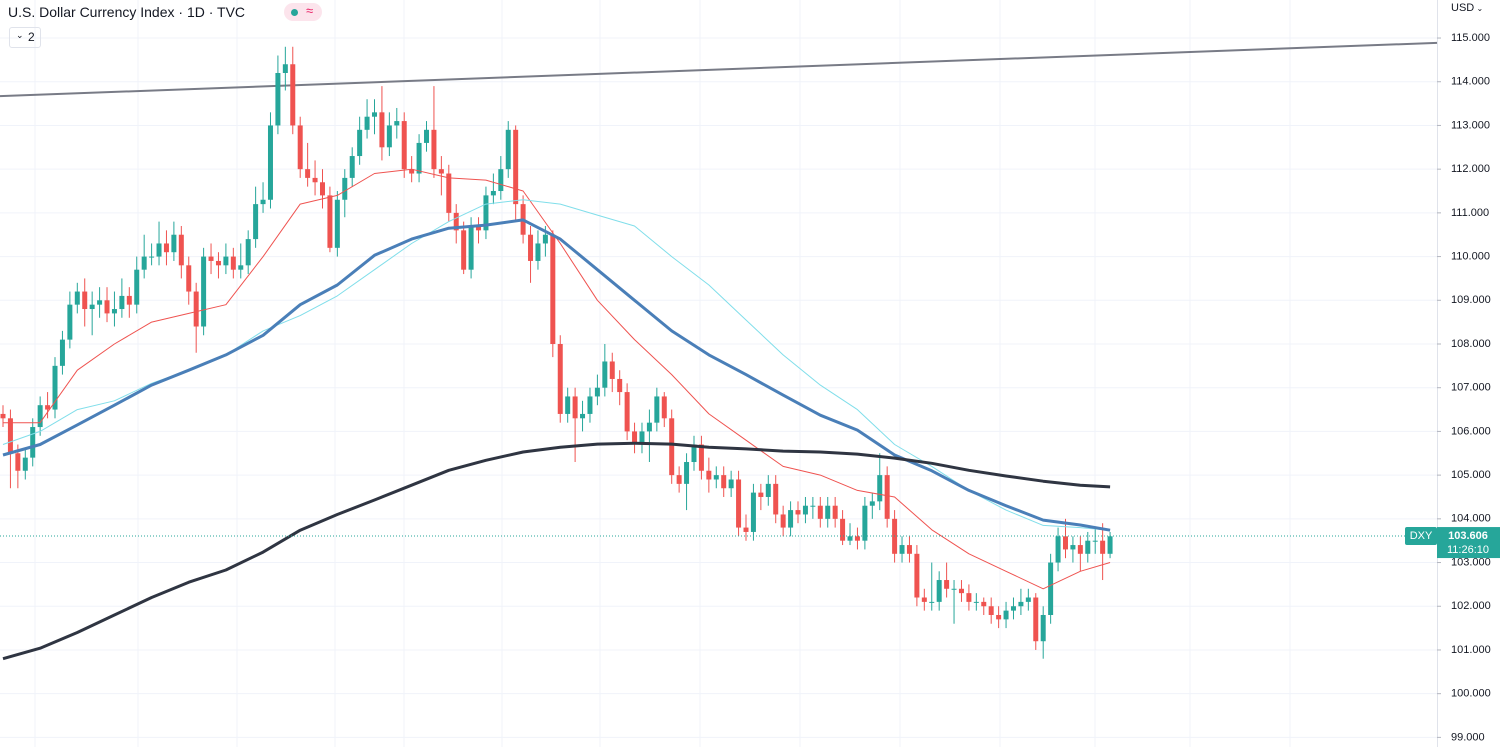 This screenshot has height=747, width=1506. What do you see at coordinates (1471, 475) in the screenshot?
I see `y-tick-label: 105.000` at bounding box center [1471, 475].